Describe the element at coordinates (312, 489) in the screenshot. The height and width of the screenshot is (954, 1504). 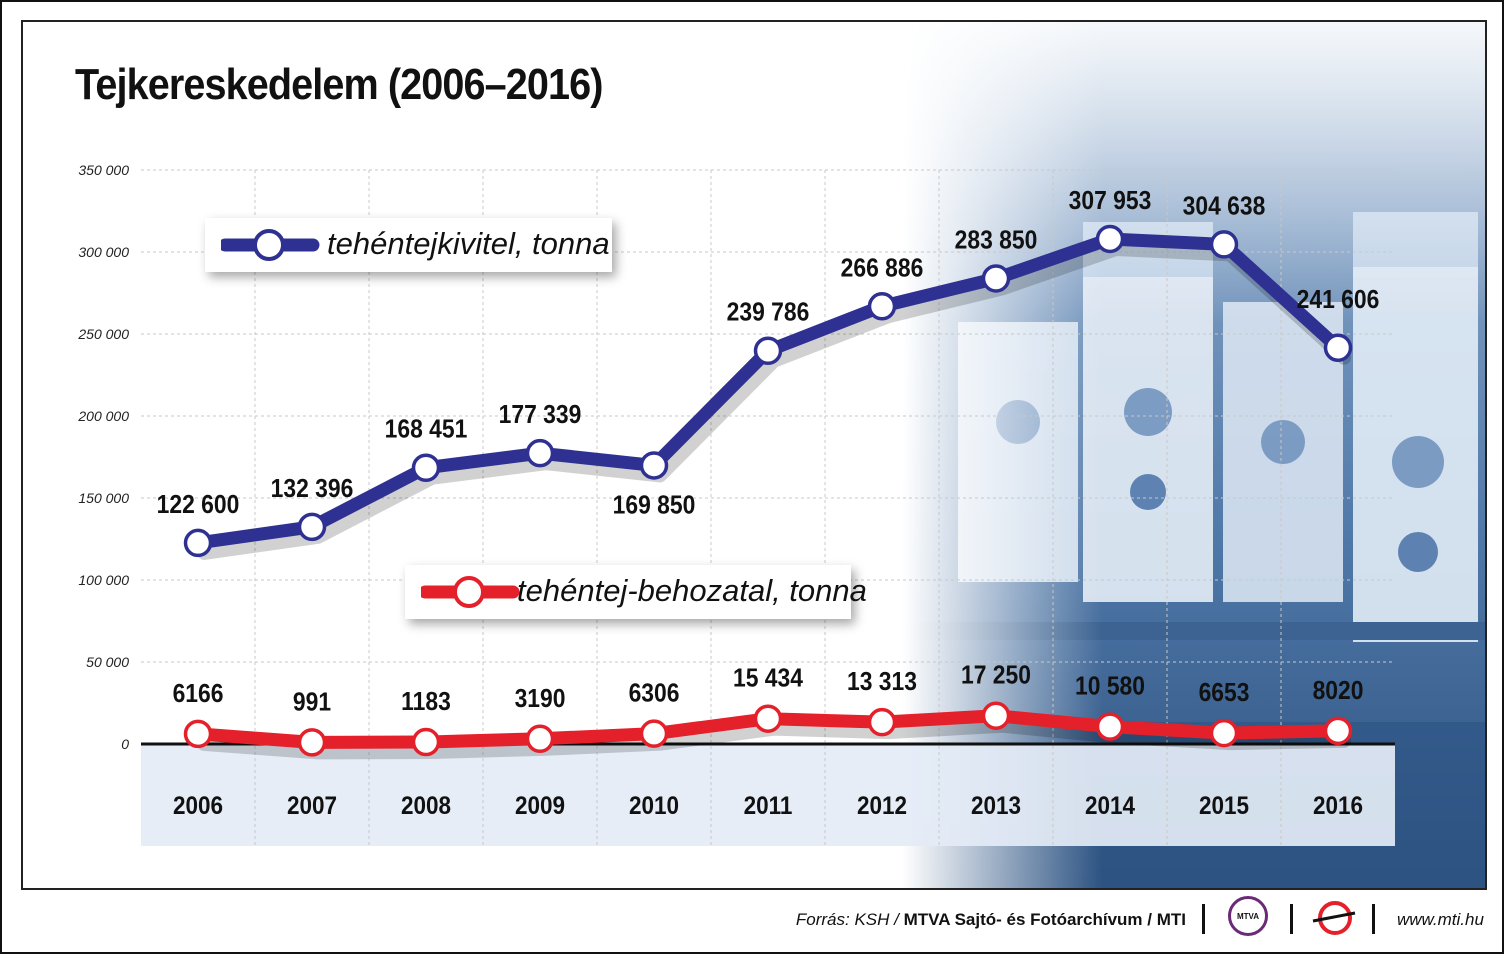
I see `export-data-label: 132 396` at that location.